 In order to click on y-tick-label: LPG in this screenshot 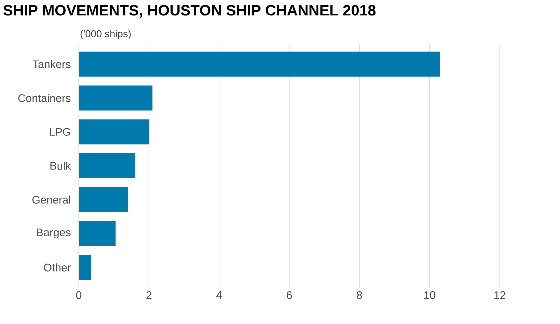, I will do `click(60, 132)`.